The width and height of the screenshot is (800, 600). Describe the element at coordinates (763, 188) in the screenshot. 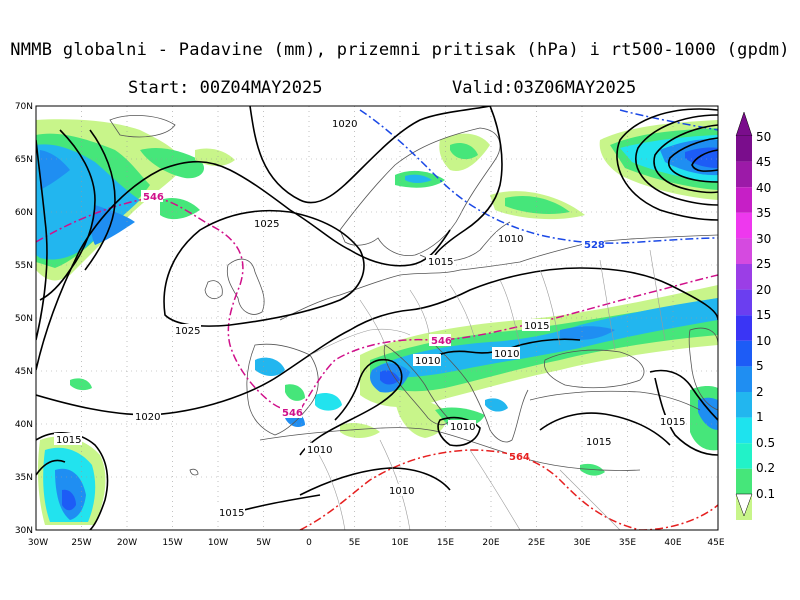

I see `colorbar-label: 40` at that location.